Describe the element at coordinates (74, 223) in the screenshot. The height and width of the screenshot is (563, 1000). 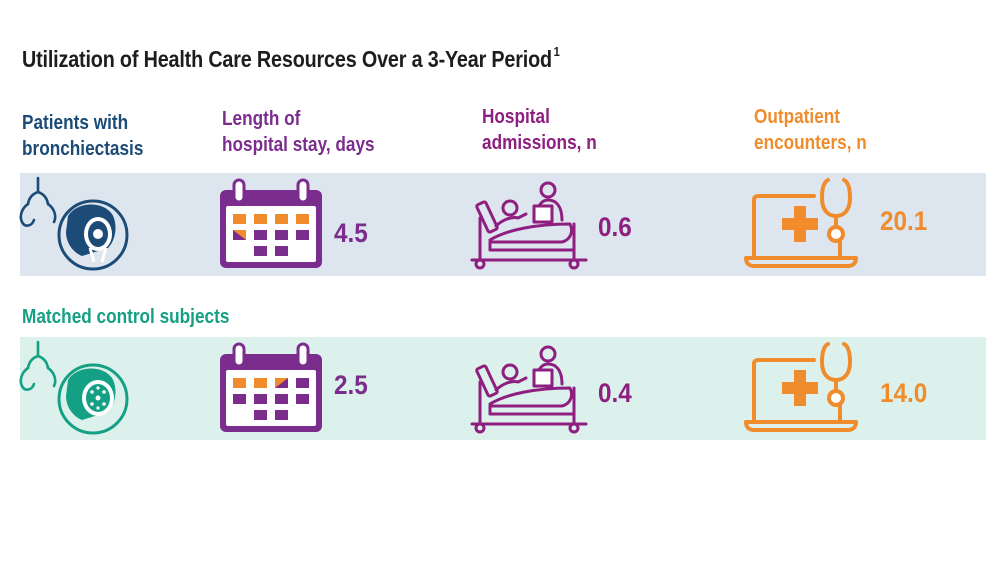
I see `lungs-bronchiectasis-icon` at that location.